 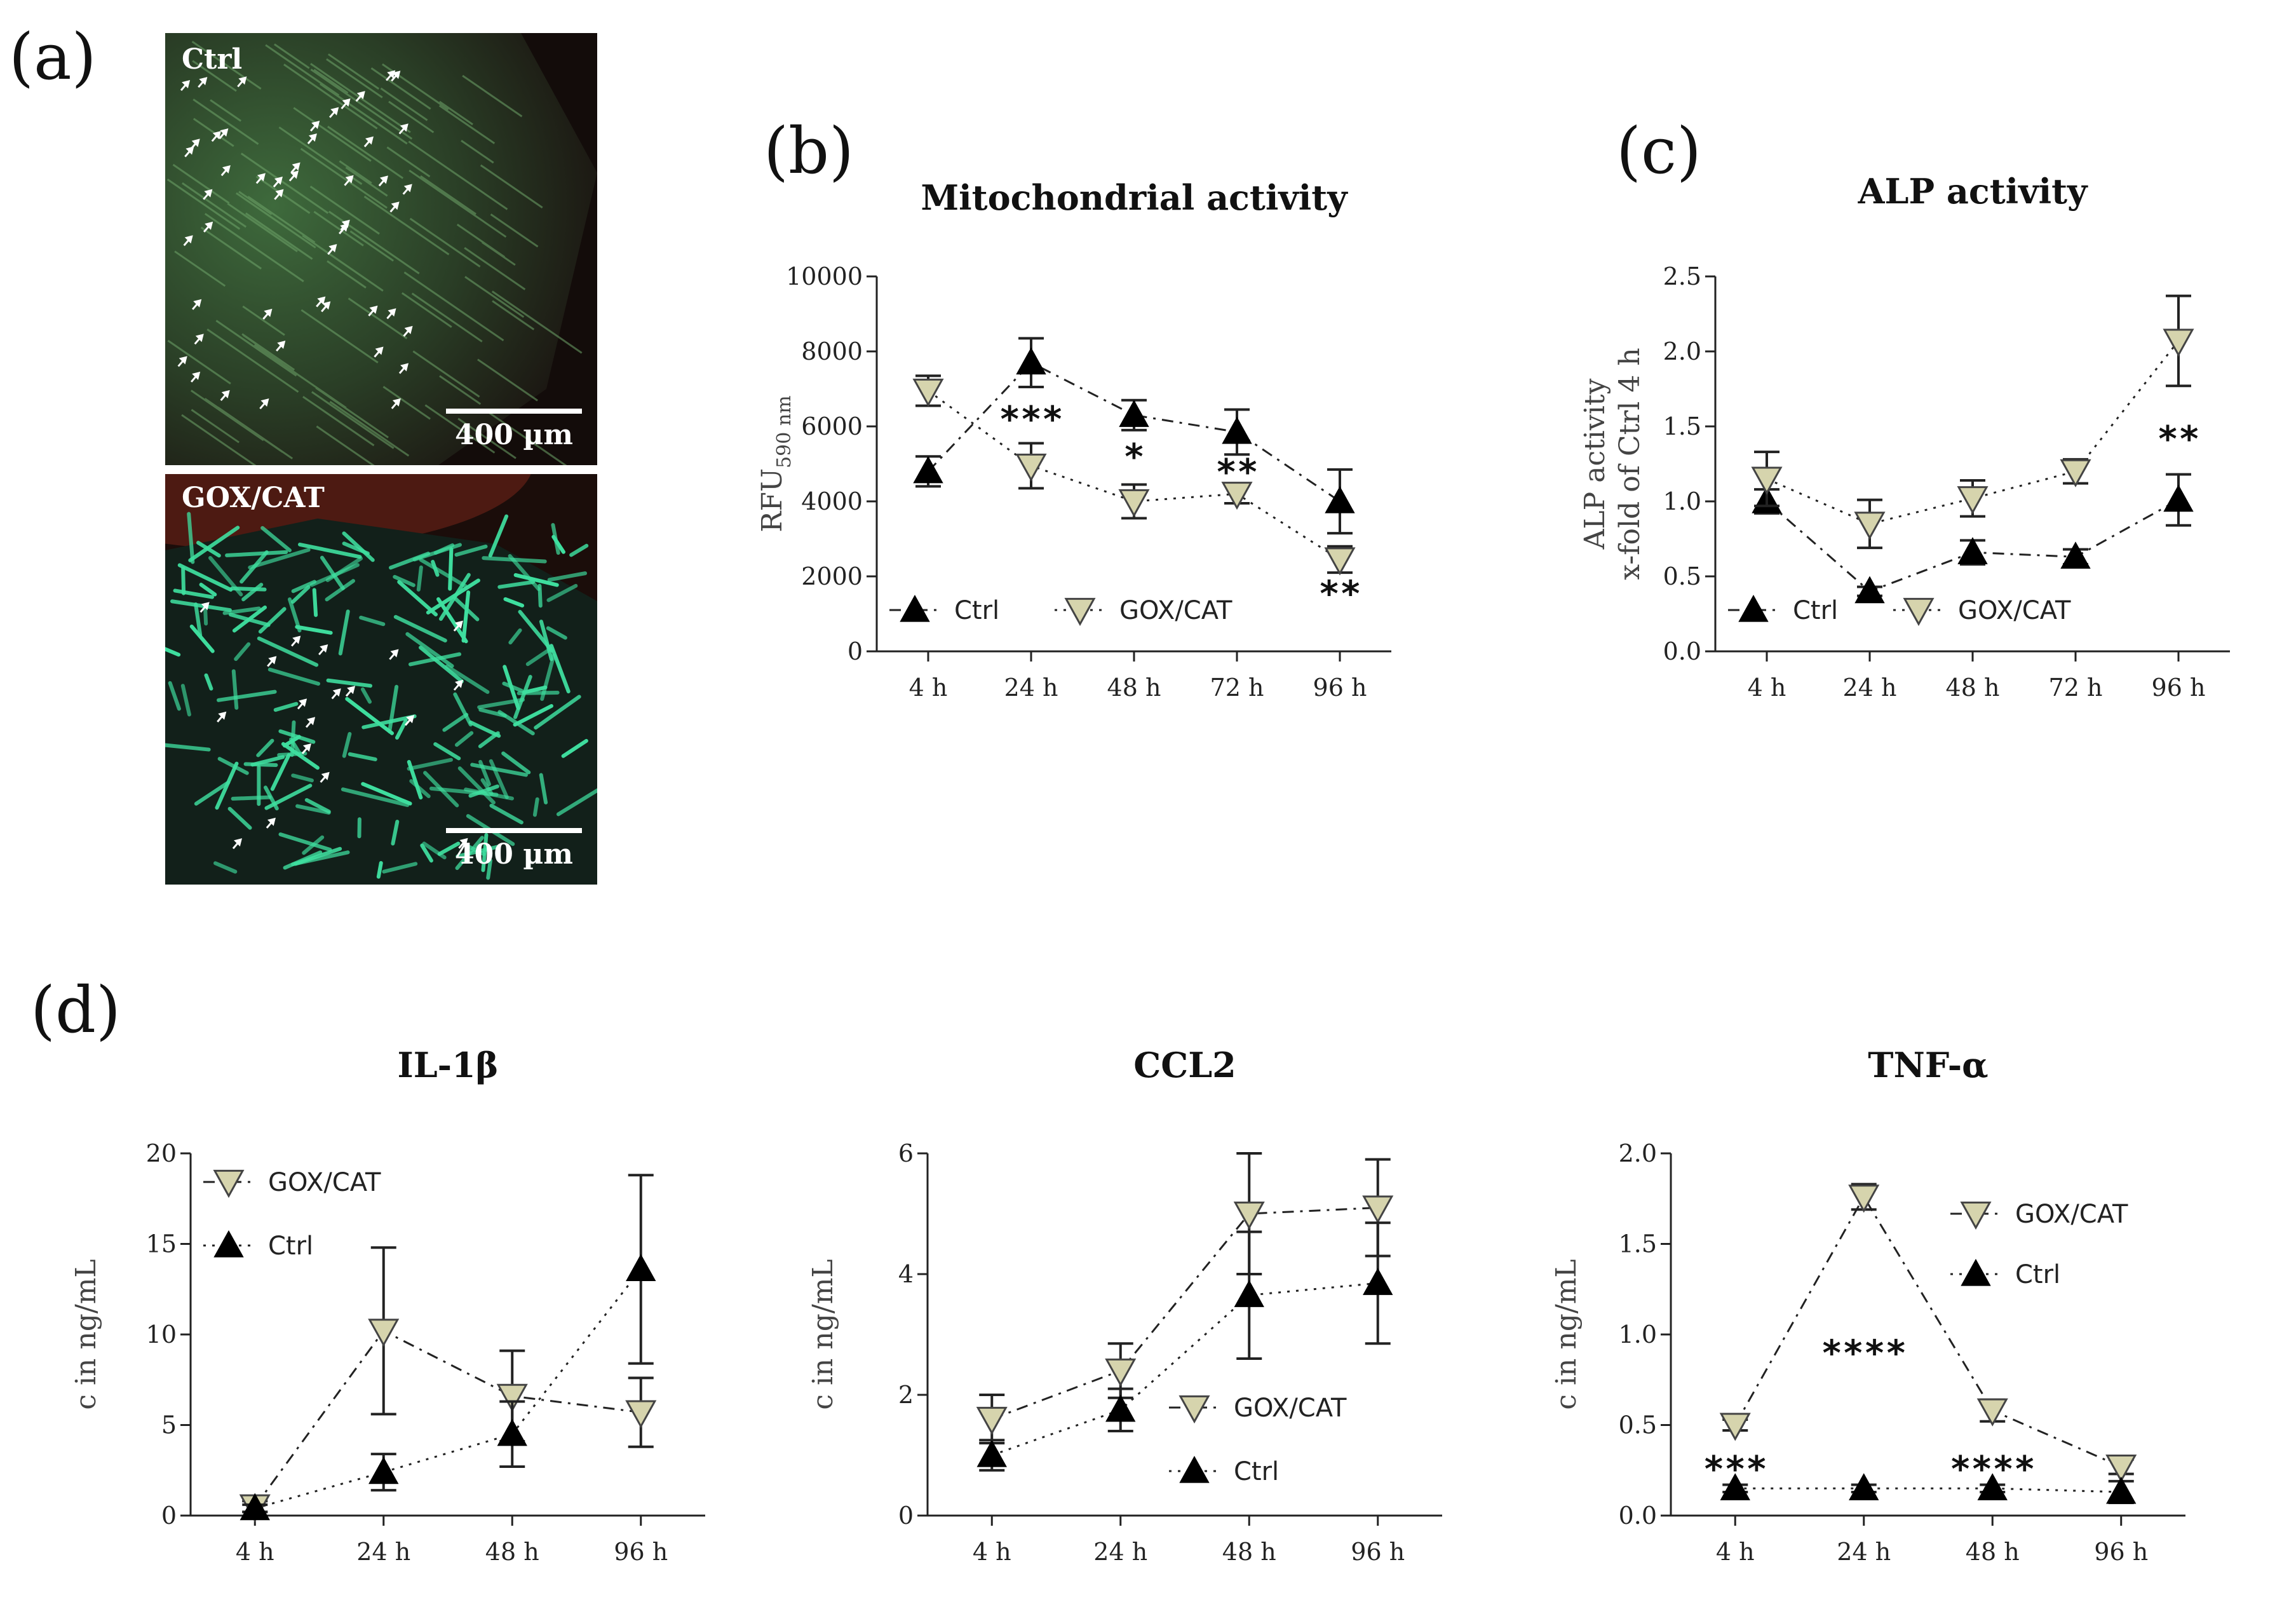 I want to click on chart-title: CCL2, so click(x=1184, y=1065).